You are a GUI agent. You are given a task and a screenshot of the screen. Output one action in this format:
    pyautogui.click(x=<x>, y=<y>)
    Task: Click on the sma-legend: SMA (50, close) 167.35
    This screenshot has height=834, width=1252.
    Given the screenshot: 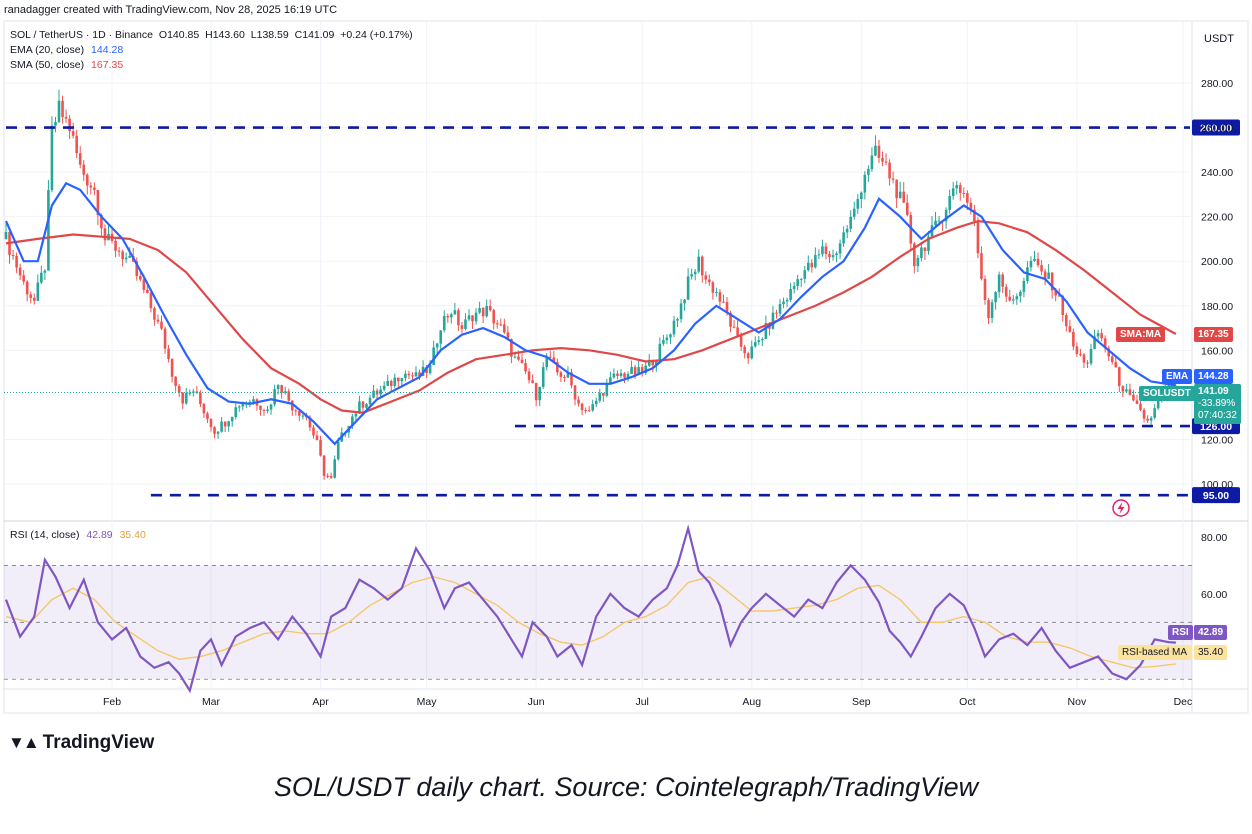 What is the action you would take?
    pyautogui.click(x=66, y=65)
    